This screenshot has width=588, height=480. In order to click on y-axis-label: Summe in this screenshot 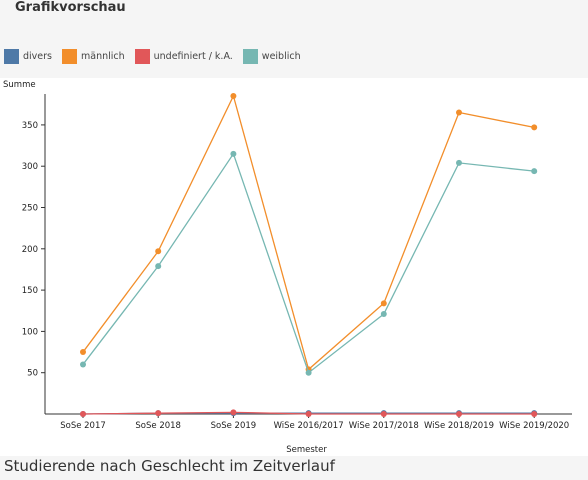, I will do `click(19, 85)`.